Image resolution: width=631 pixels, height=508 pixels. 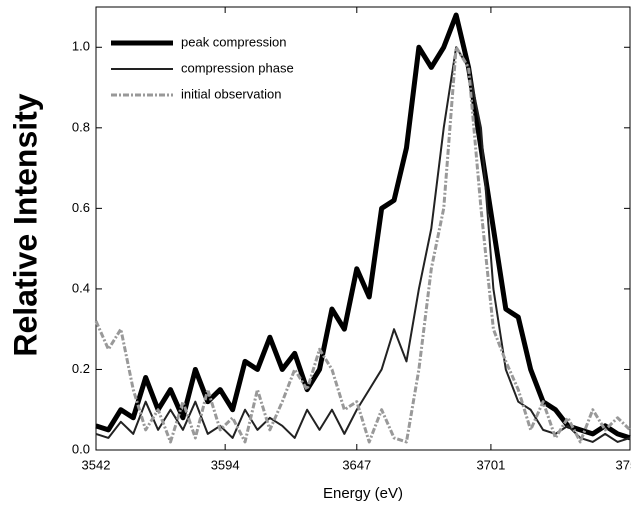 I want to click on y-tick-label: 0.0, so click(x=81, y=448).